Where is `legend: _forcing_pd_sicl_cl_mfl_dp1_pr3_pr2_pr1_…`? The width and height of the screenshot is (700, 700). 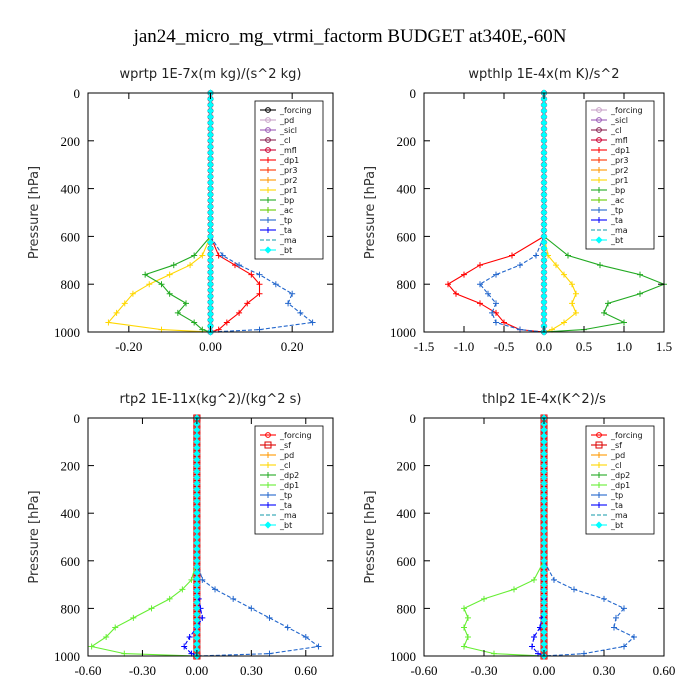
legend: _forcing_pd_sicl_cl_mfl_dp1_pr3_pr2_pr1_… is located at coordinates (289, 180).